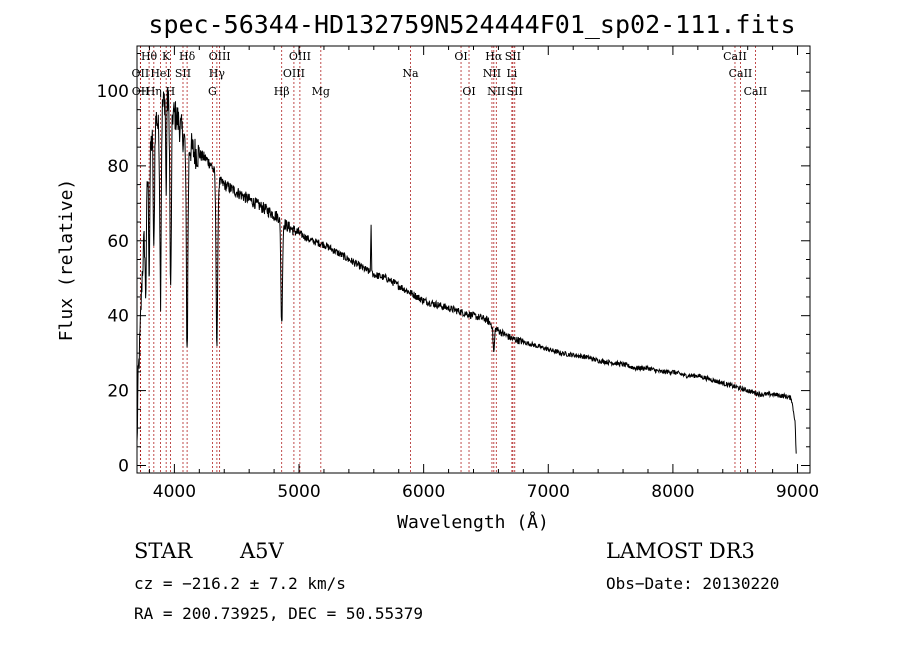 The width and height of the screenshot is (900, 649). I want to click on y-tick-label: 40, so click(118, 317).